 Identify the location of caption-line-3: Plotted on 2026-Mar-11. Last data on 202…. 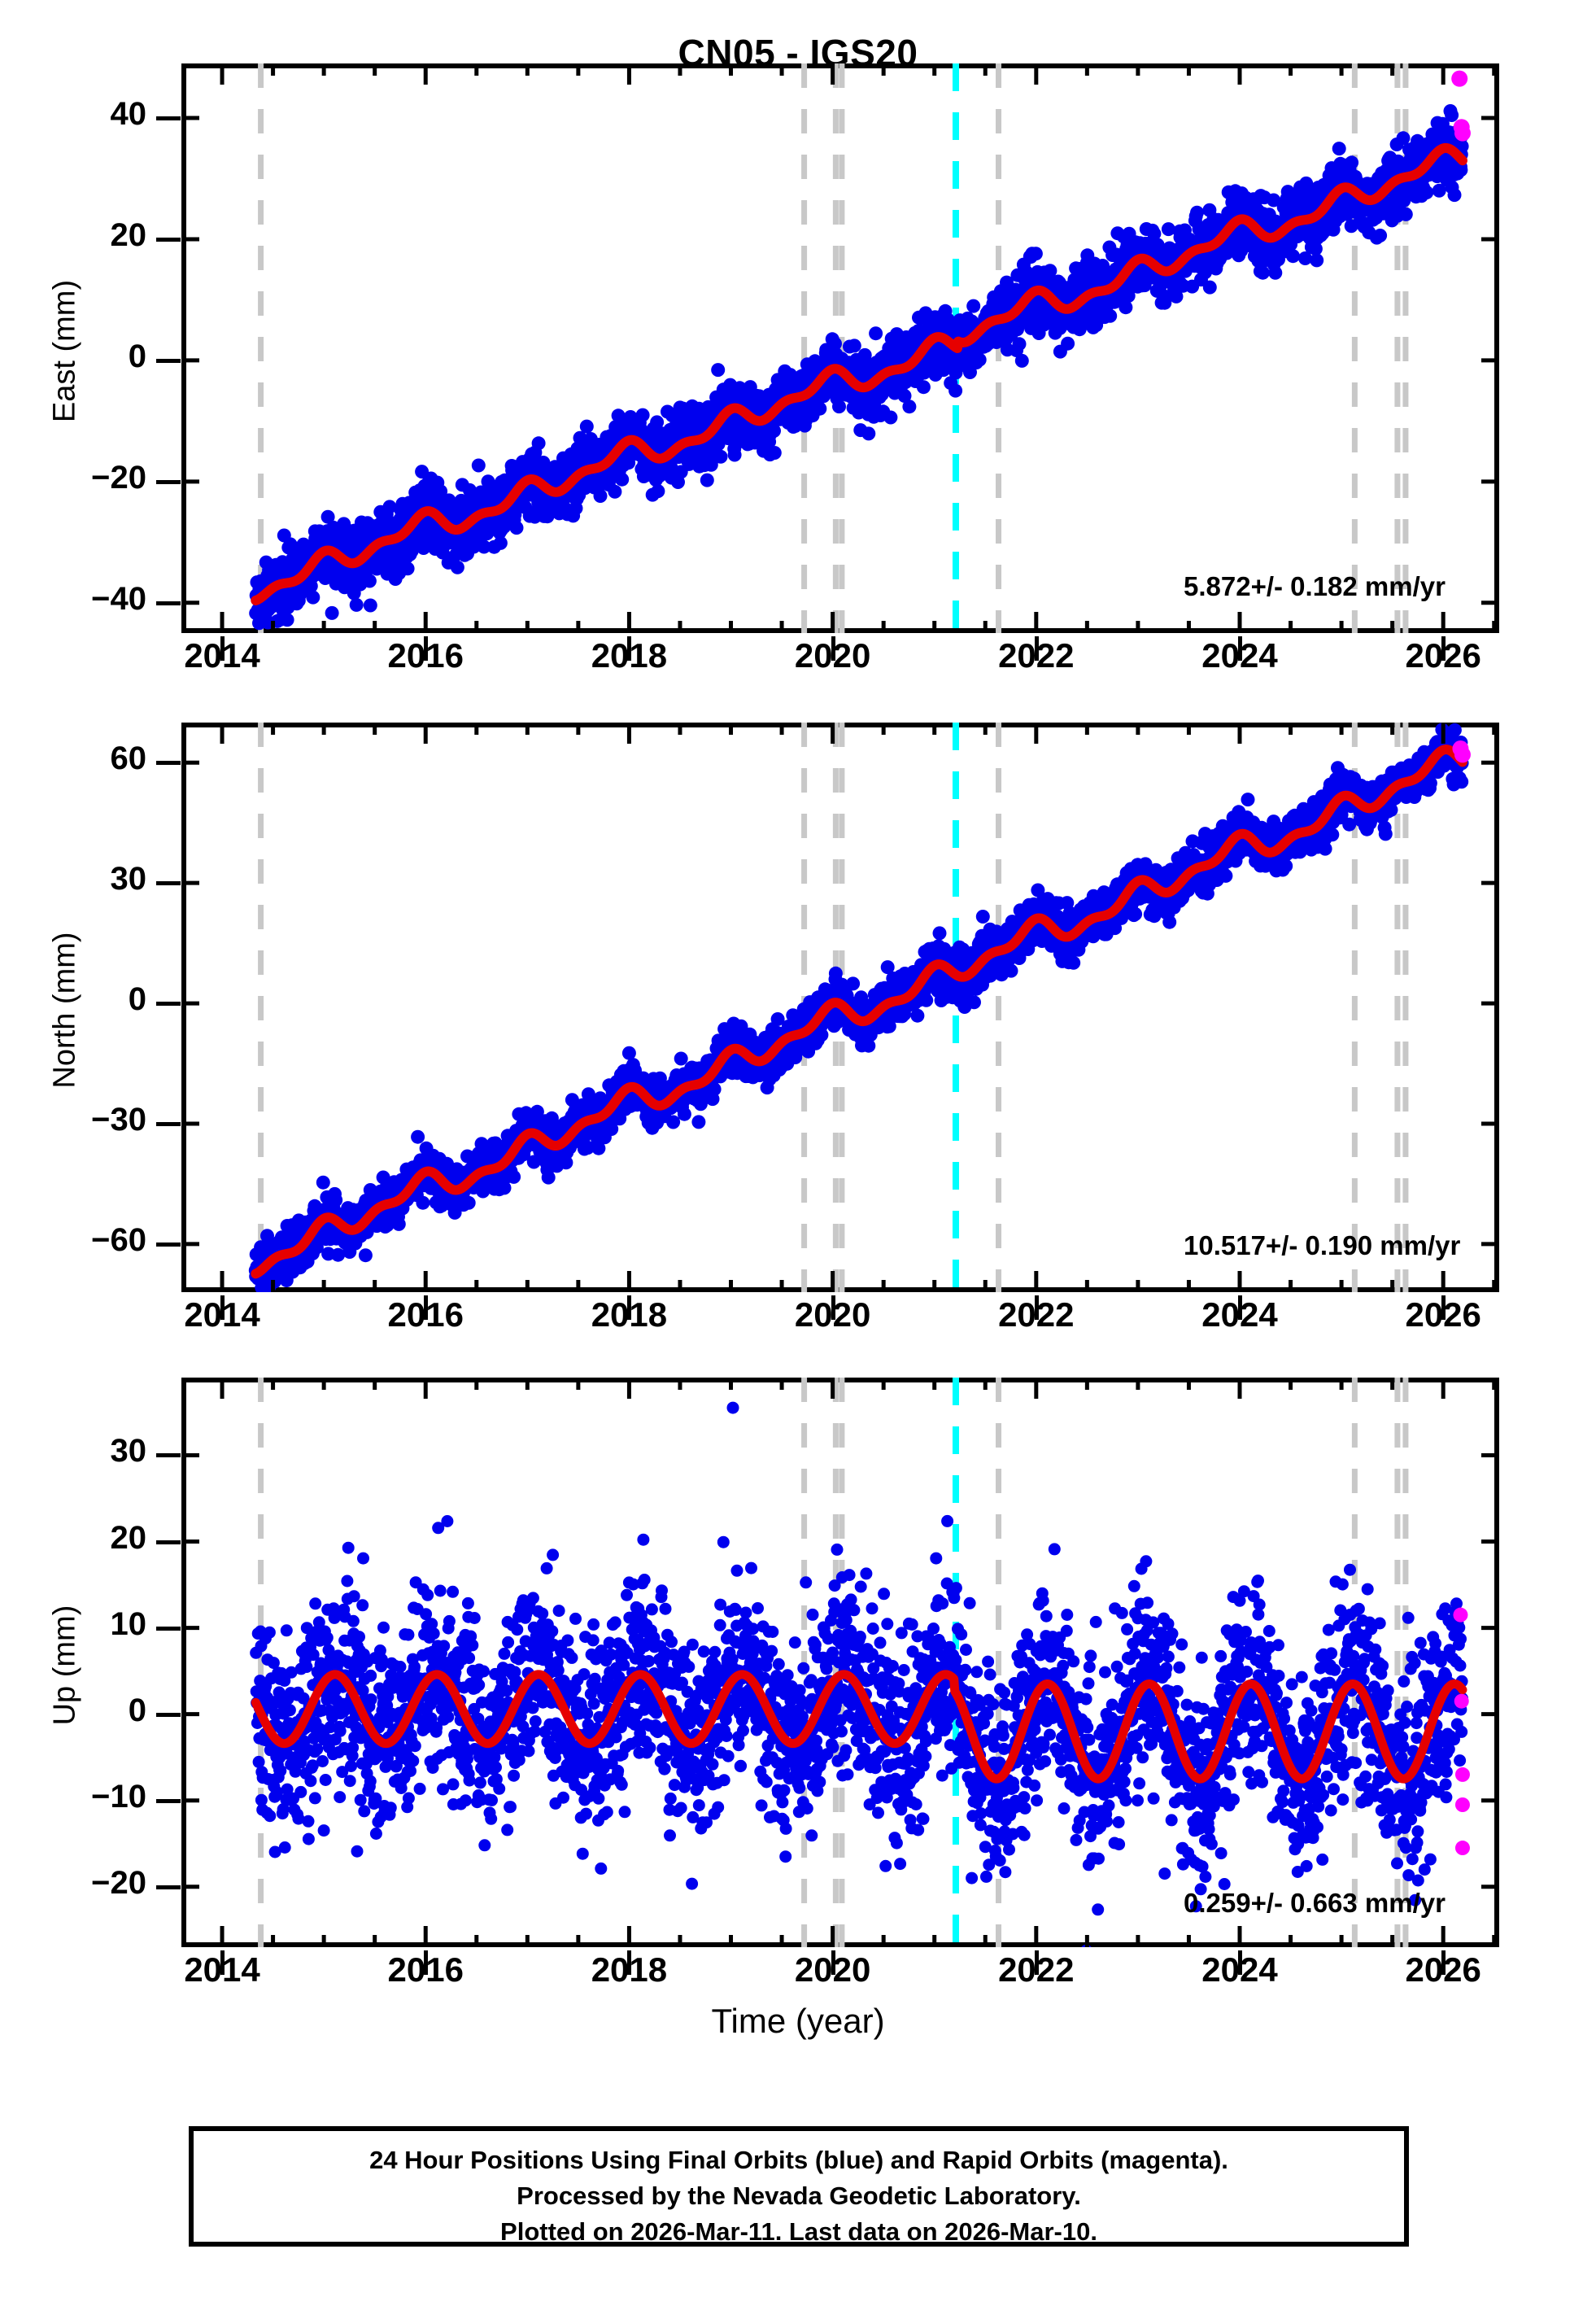
(798, 2232).